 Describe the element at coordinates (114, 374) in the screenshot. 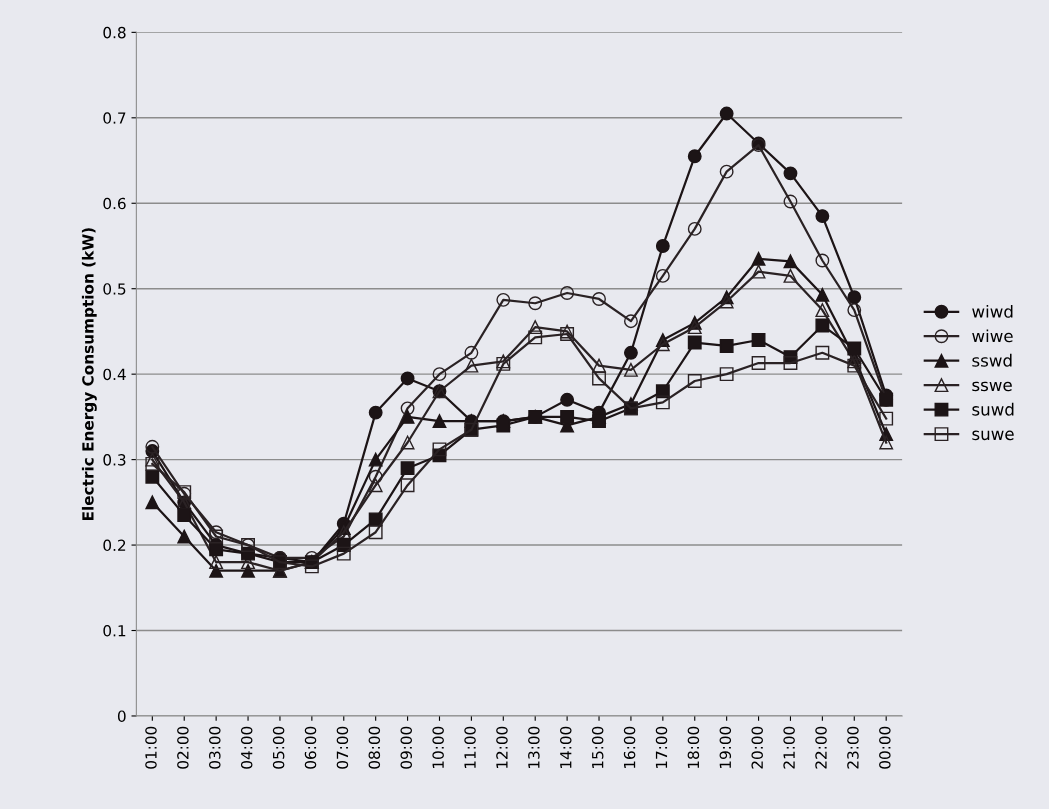

I see `y-tick-label: 0.4` at that location.